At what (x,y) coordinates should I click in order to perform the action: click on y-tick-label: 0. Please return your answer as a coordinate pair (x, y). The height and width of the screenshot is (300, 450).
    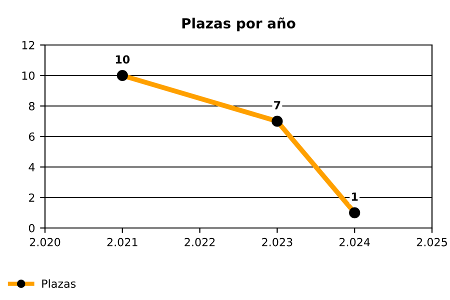
    Looking at the image, I should click on (31, 228).